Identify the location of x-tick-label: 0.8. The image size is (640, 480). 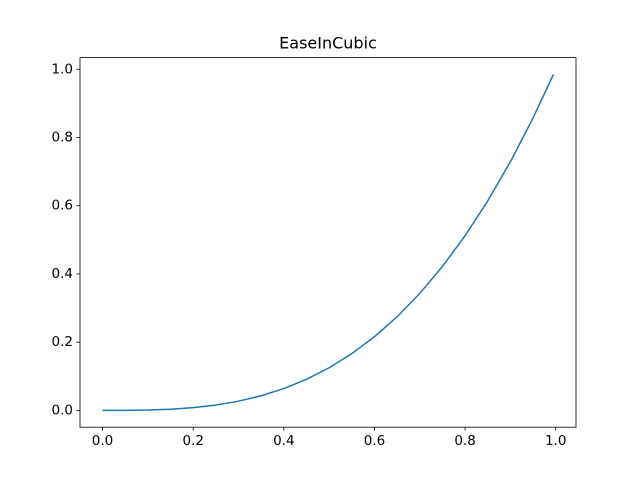
(464, 441).